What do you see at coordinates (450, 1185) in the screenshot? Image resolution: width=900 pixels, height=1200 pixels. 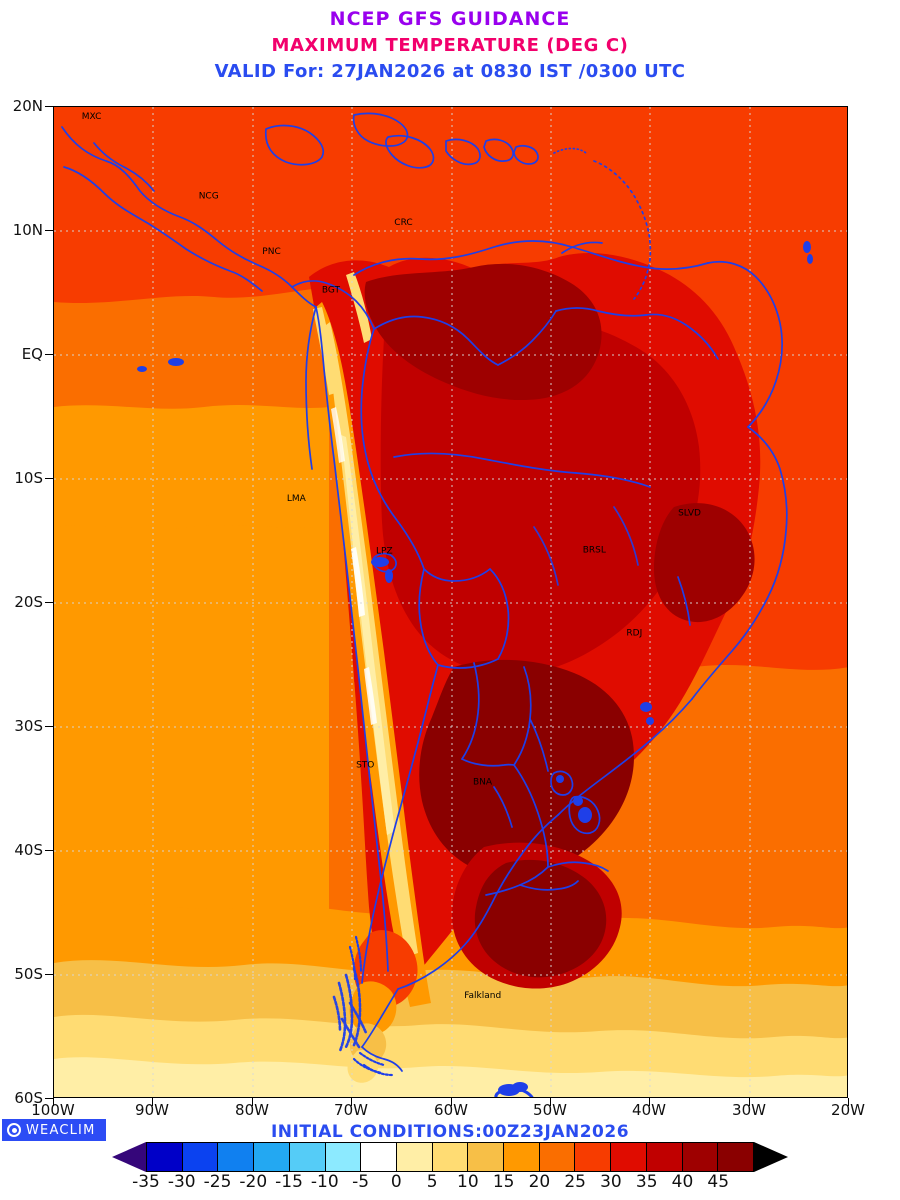 I see `colorbar-tick-labels: -35 -30 -25 -20 -15 -10 -5 0 5 10 15 20 25 30 35 40 45` at bounding box center [450, 1185].